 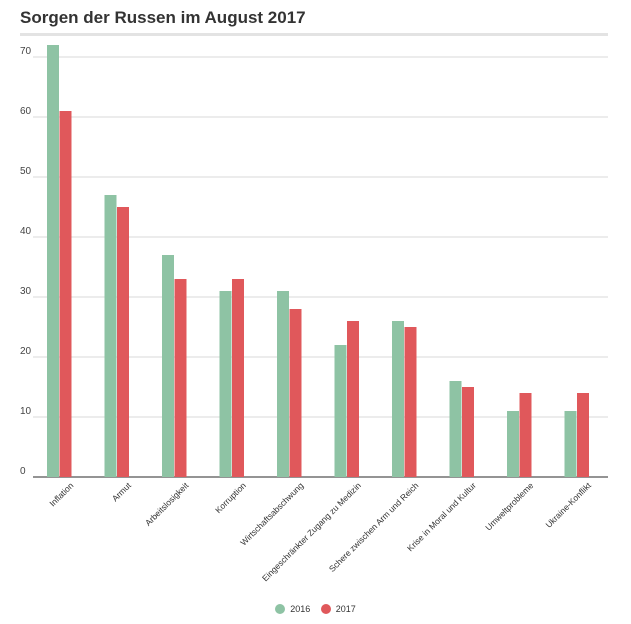 What do you see at coordinates (26, 51) in the screenshot?
I see `y-tick-label: 70` at bounding box center [26, 51].